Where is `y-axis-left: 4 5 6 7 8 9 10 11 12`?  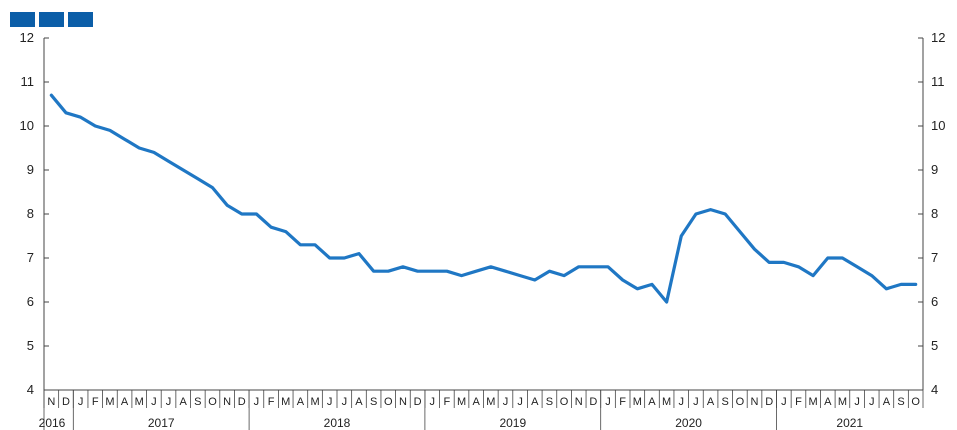
y-axis-left: 4 5 6 7 8 9 10 11 12 is located at coordinates (34, 213).